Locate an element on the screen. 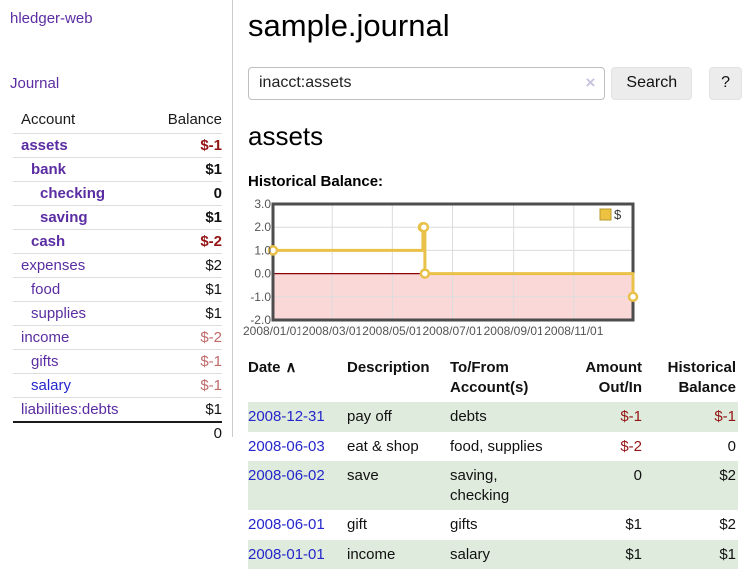 The height and width of the screenshot is (582, 742). transaction-description: gift is located at coordinates (357, 525).